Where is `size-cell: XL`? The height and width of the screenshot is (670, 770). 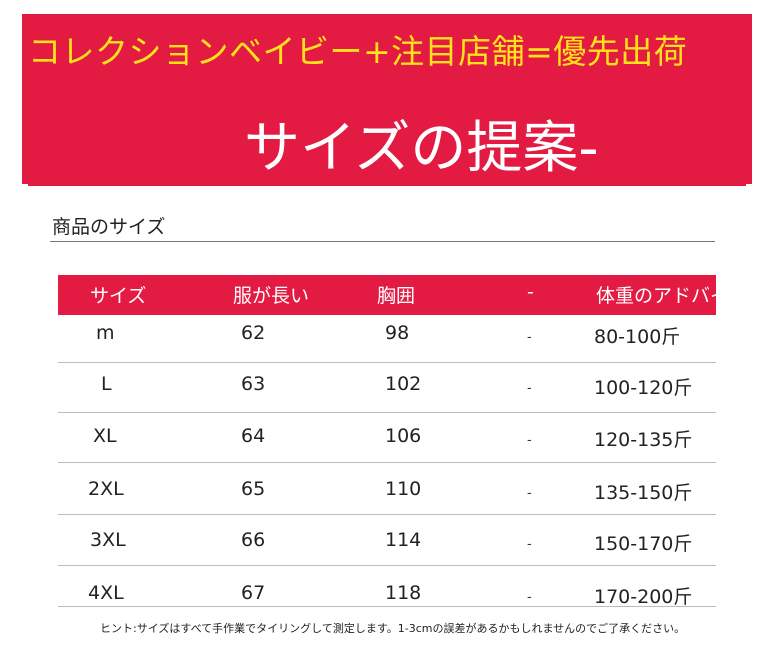 size-cell: XL is located at coordinates (105, 436).